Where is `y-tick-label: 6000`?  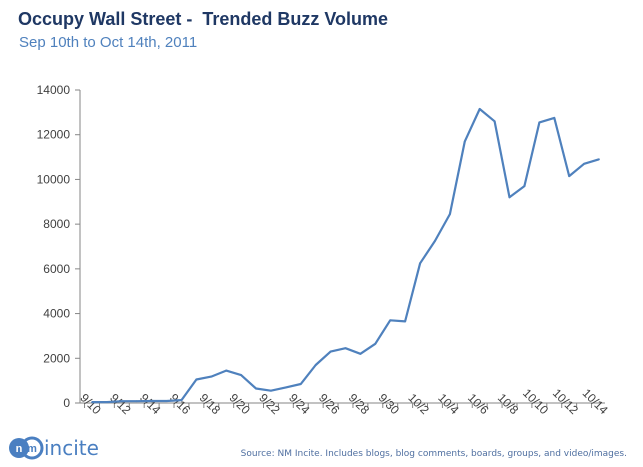
y-tick-label: 6000 is located at coordinates (56, 269).